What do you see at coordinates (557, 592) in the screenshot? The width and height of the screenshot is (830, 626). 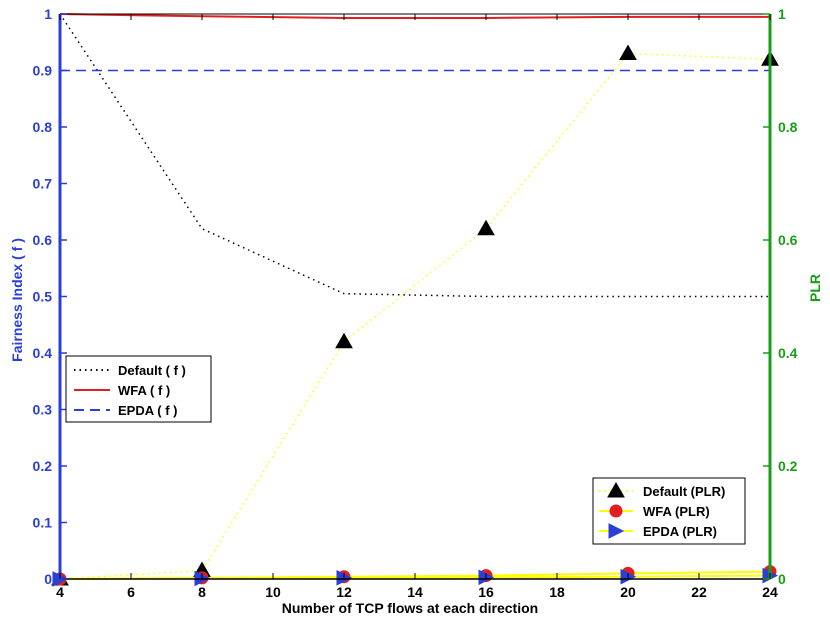 I see `x-tick-label: 18` at bounding box center [557, 592].